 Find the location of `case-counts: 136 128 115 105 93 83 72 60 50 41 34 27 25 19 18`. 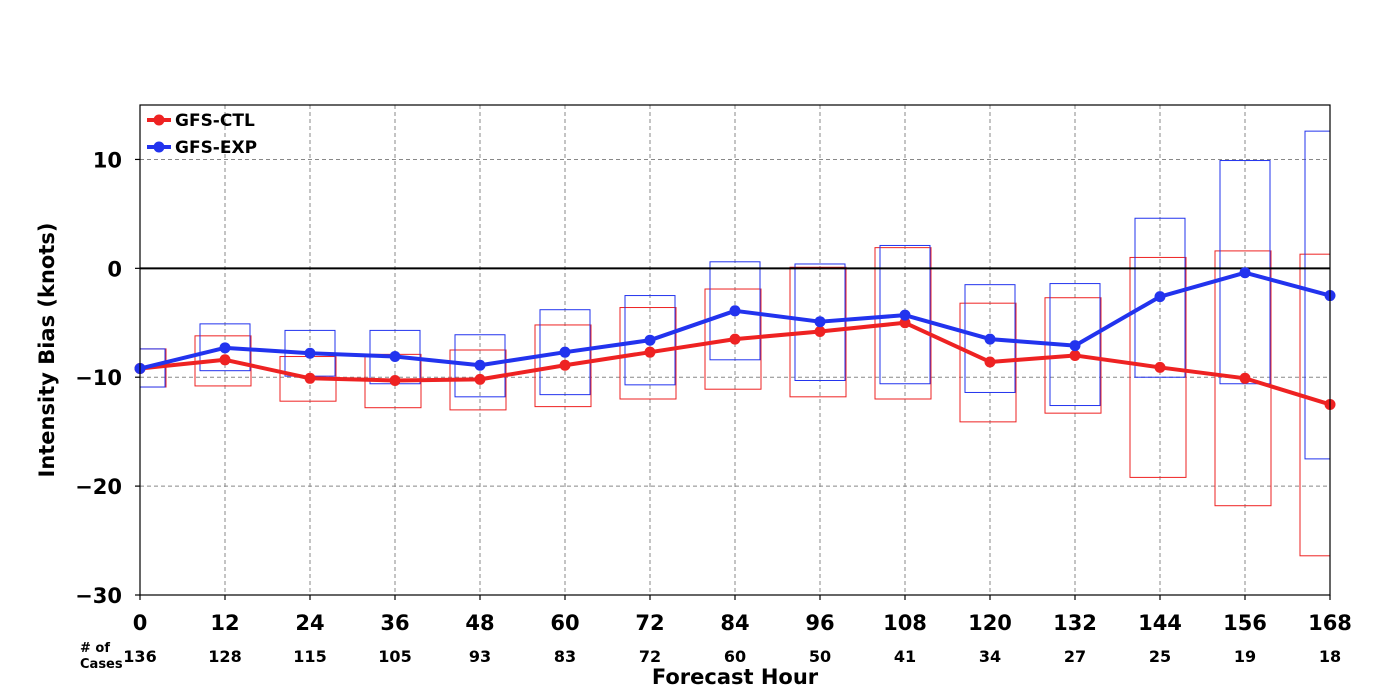

case-counts: 136 128 115 105 93 83 72 60 50 41 34 27 25 19 18 is located at coordinates (732, 656).